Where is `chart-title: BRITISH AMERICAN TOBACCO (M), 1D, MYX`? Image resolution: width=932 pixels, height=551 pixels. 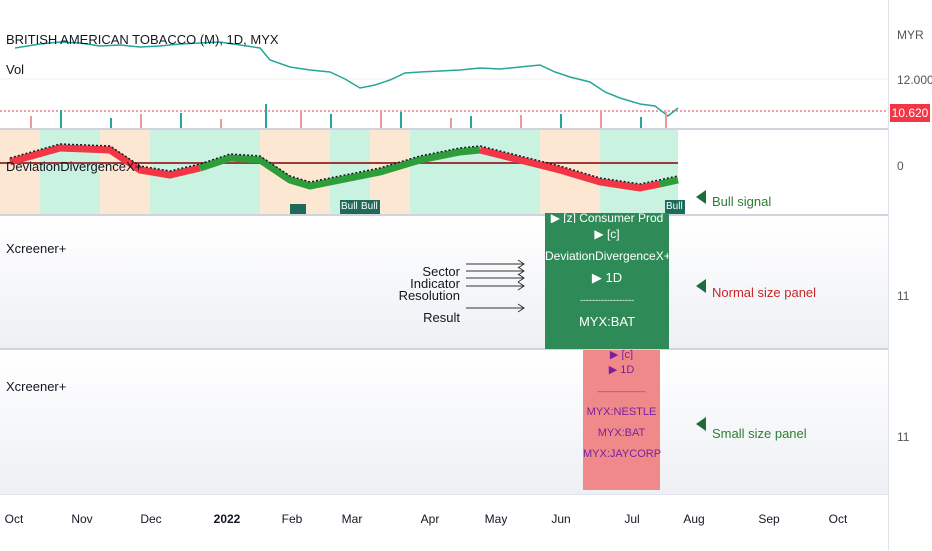 chart-title: BRITISH AMERICAN TOBACCO (M), 1D, MYX is located at coordinates (142, 39).